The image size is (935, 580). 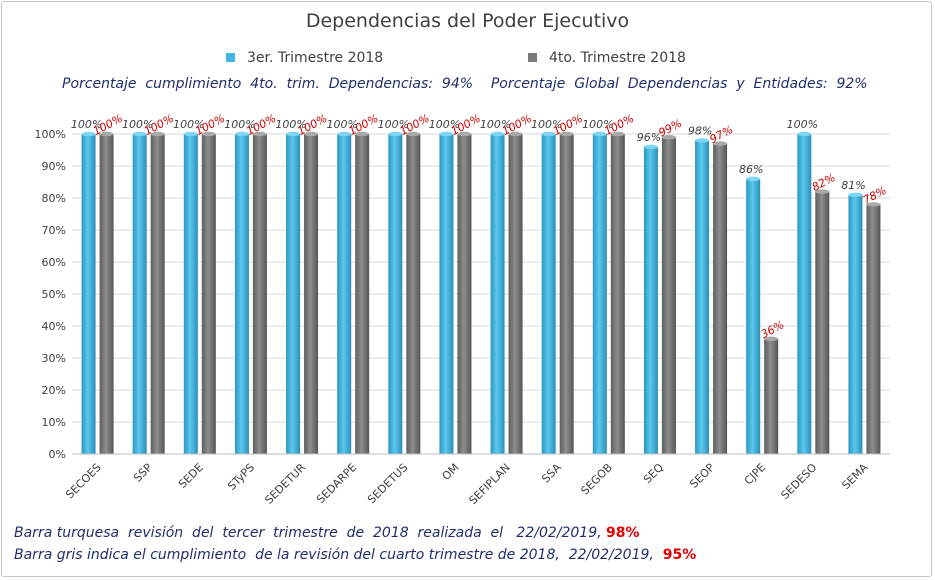 I want to click on data-label: 86%, so click(x=751, y=169).